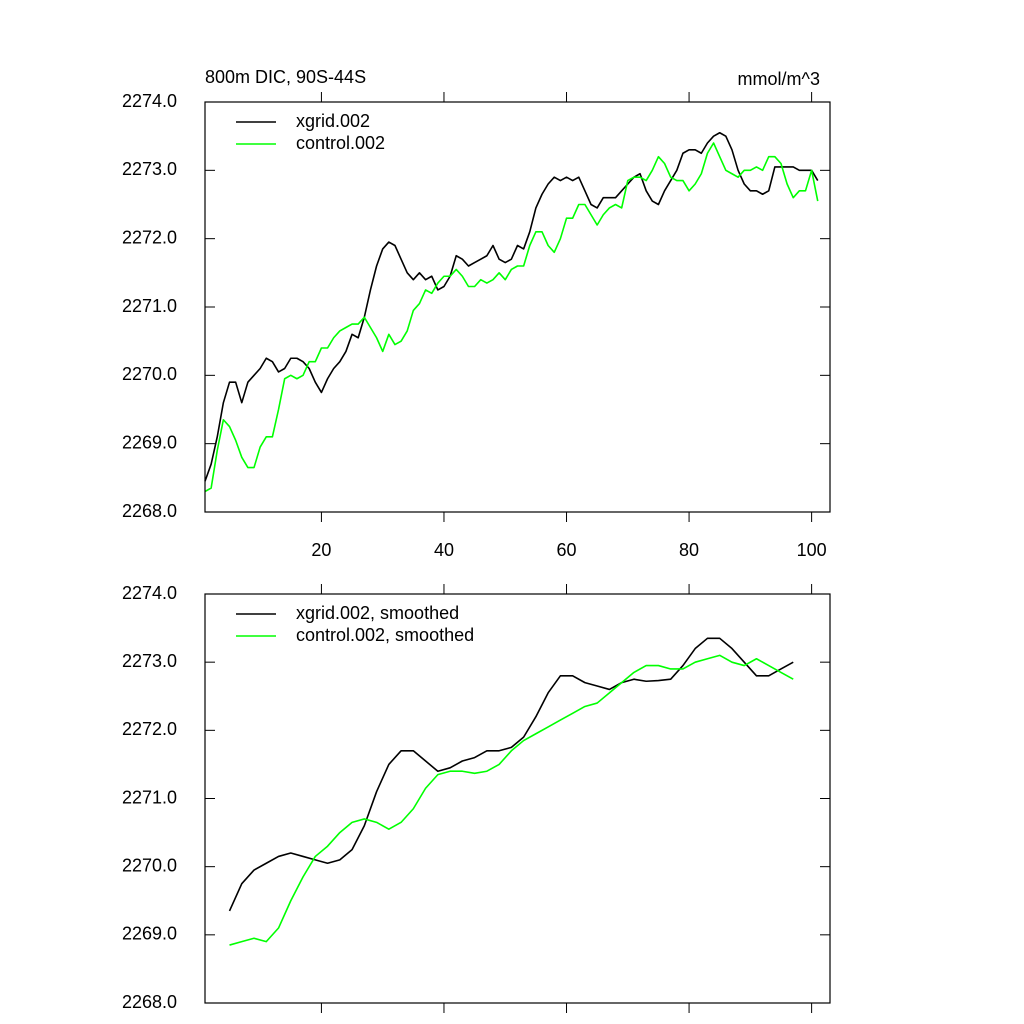 The image size is (1024, 1024). What do you see at coordinates (377, 613) in the screenshot?
I see `legend-label: xgrid.002, smoothed` at bounding box center [377, 613].